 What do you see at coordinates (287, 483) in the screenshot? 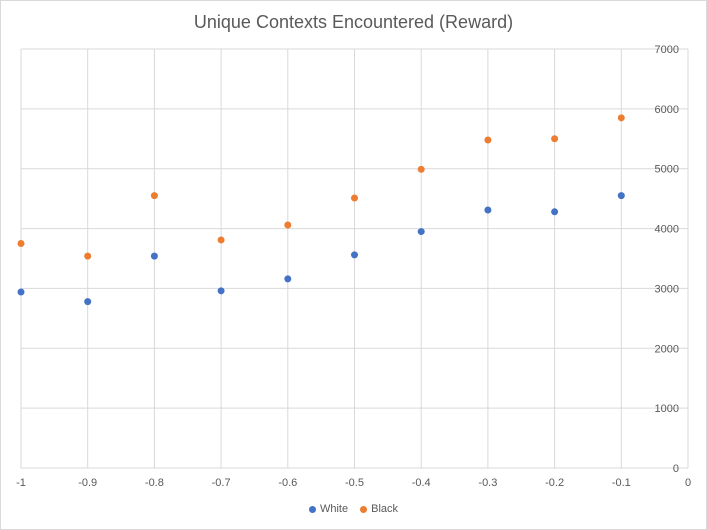
I see `x-tick-label: -0.6` at bounding box center [287, 483].